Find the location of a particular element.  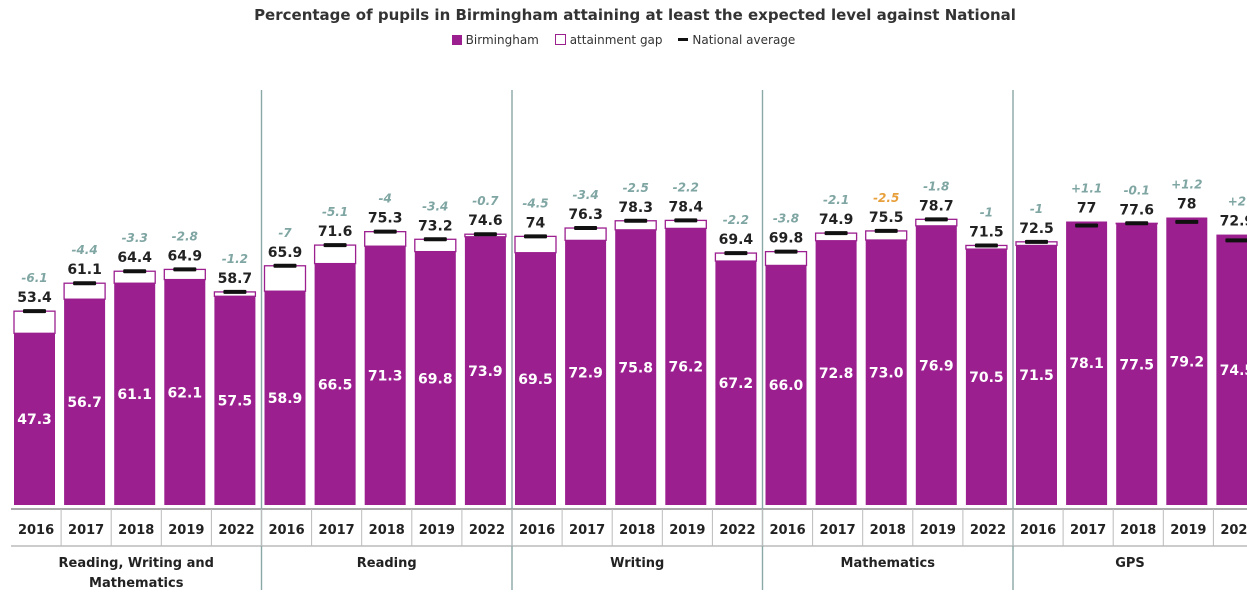

group-label: Reading is located at coordinates (387, 563).